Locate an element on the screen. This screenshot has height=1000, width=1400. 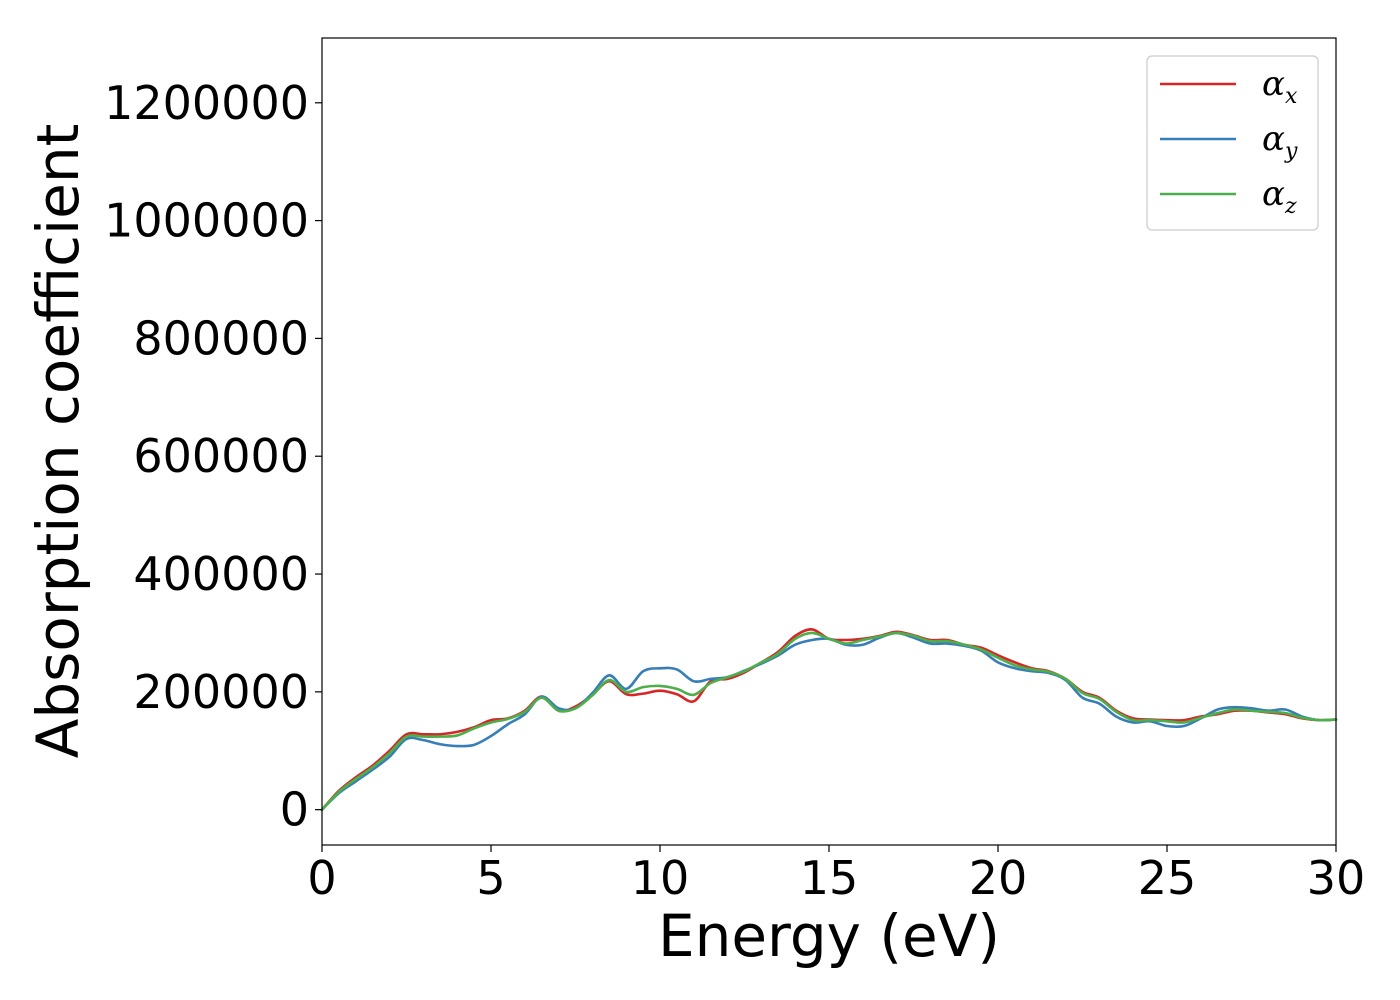
series-line-z is located at coordinates (829, 721).